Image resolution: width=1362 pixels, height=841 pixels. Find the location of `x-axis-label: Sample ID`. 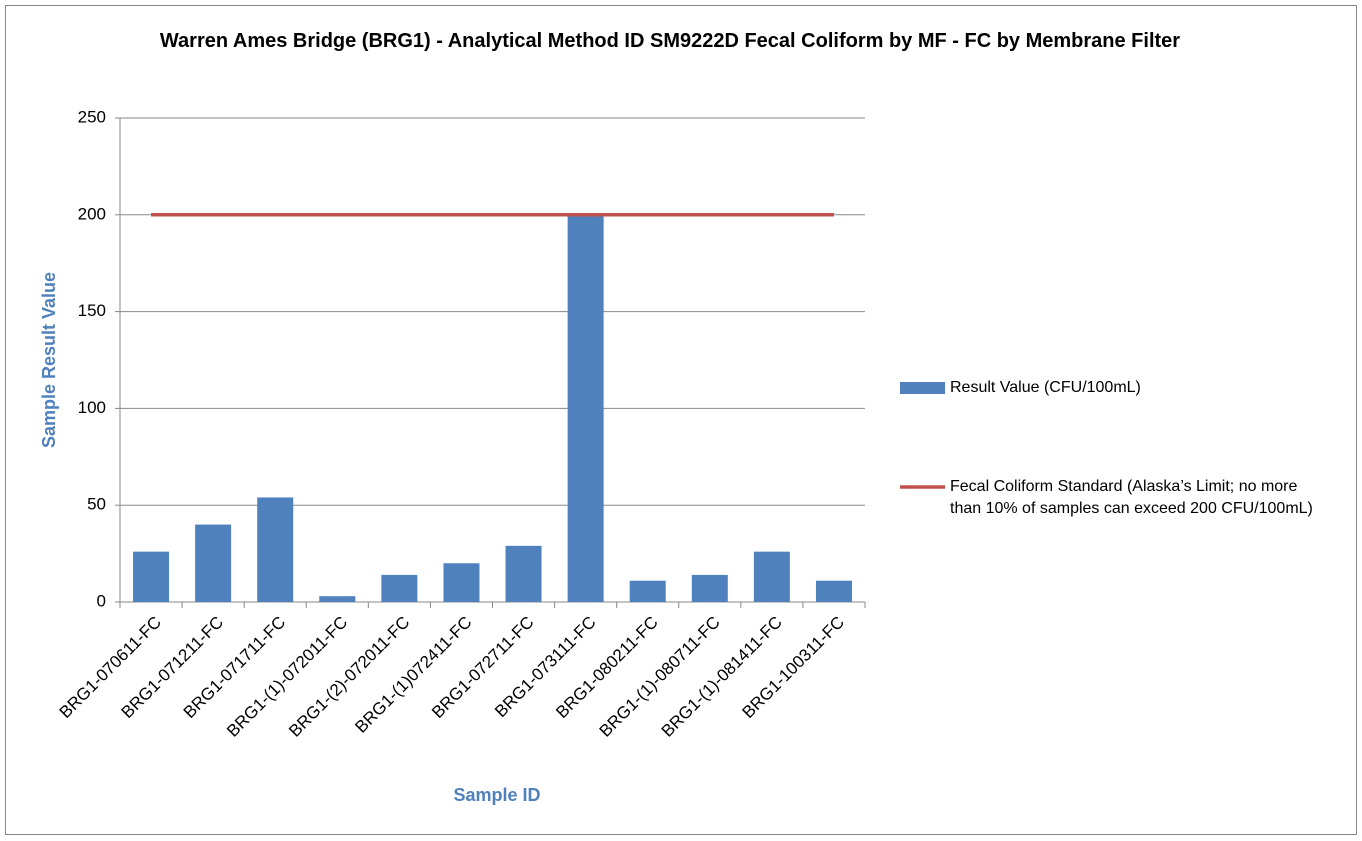

x-axis-label: Sample ID is located at coordinates (496, 795).